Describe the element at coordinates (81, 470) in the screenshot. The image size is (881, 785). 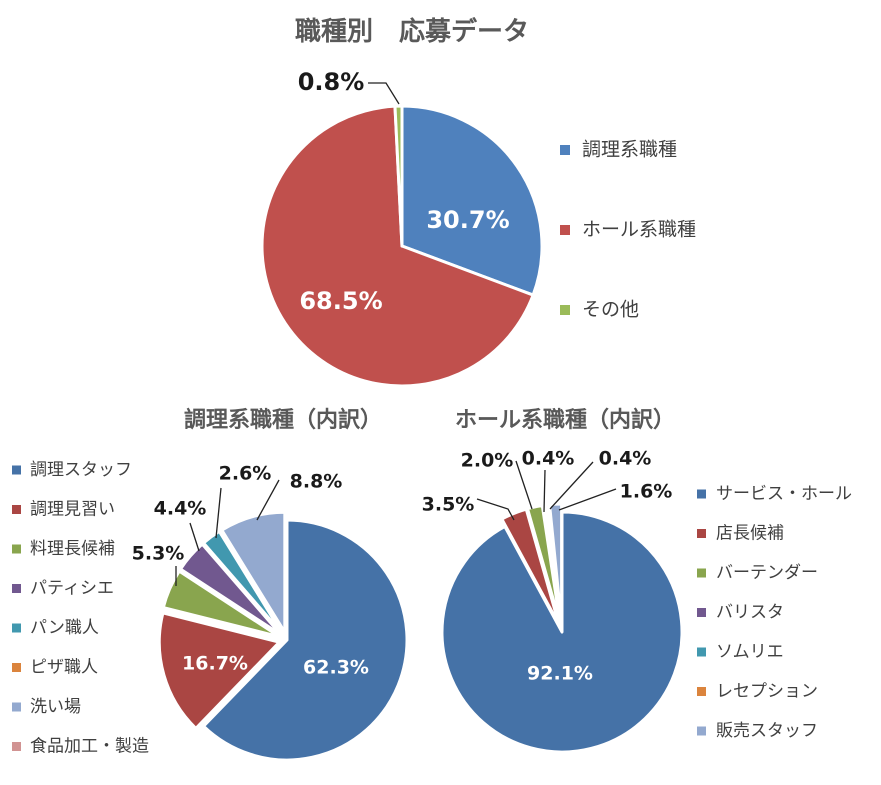
I see `legend1-label-0: 調理スタッフ` at that location.